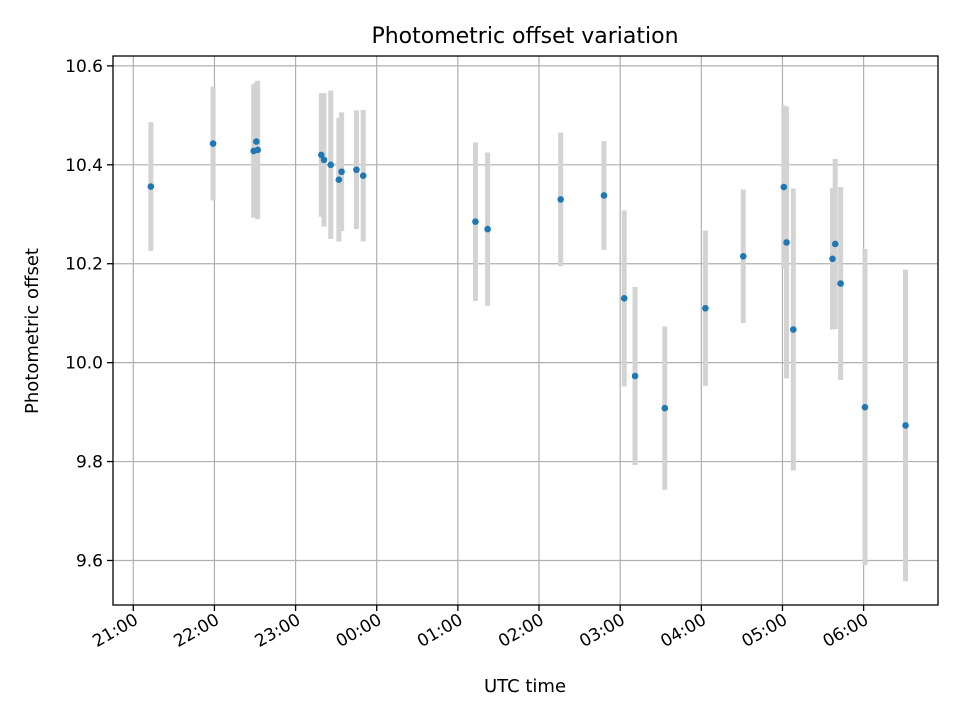  What do you see at coordinates (89, 463) in the screenshot?
I see `y-tick-label: 9.8` at bounding box center [89, 463].